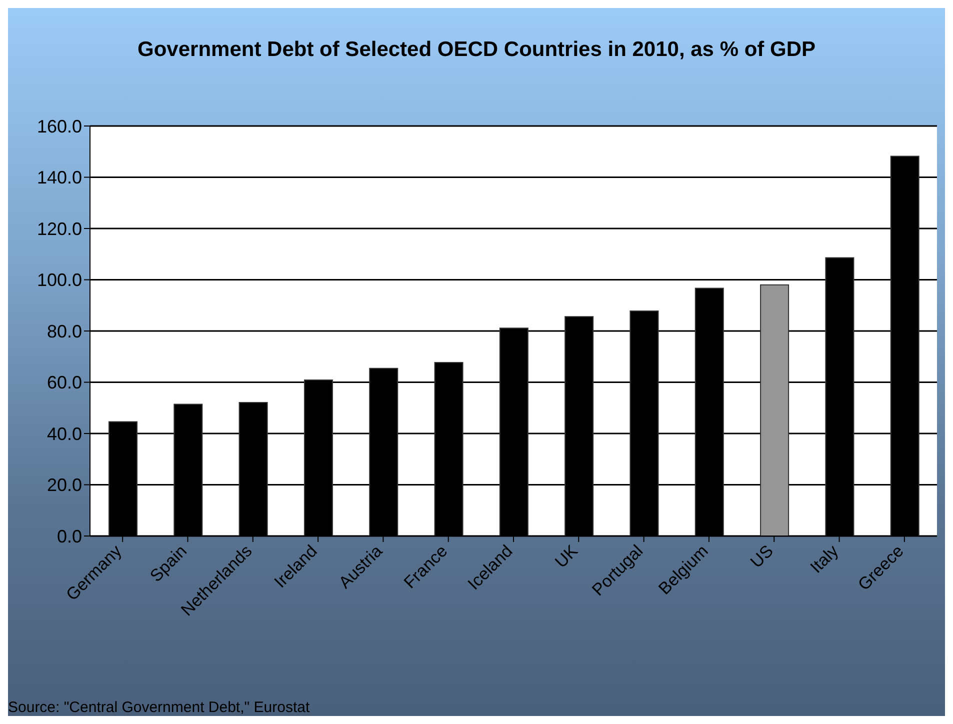  Describe the element at coordinates (64, 382) in the screenshot. I see `y-tick-label: 60.0` at that location.